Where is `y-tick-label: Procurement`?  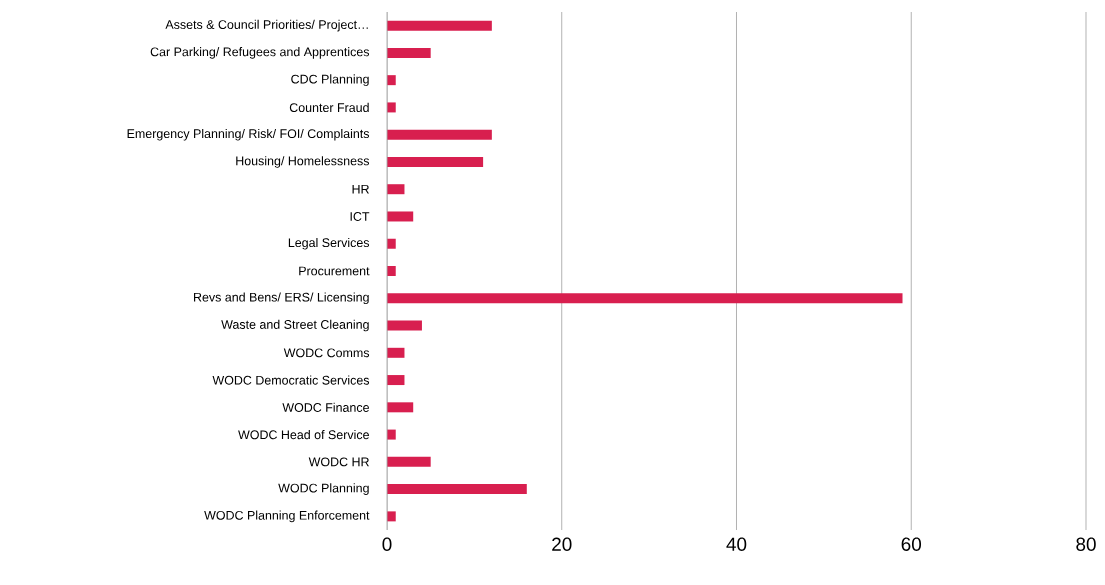
y-tick-label: Procurement is located at coordinates (334, 271).